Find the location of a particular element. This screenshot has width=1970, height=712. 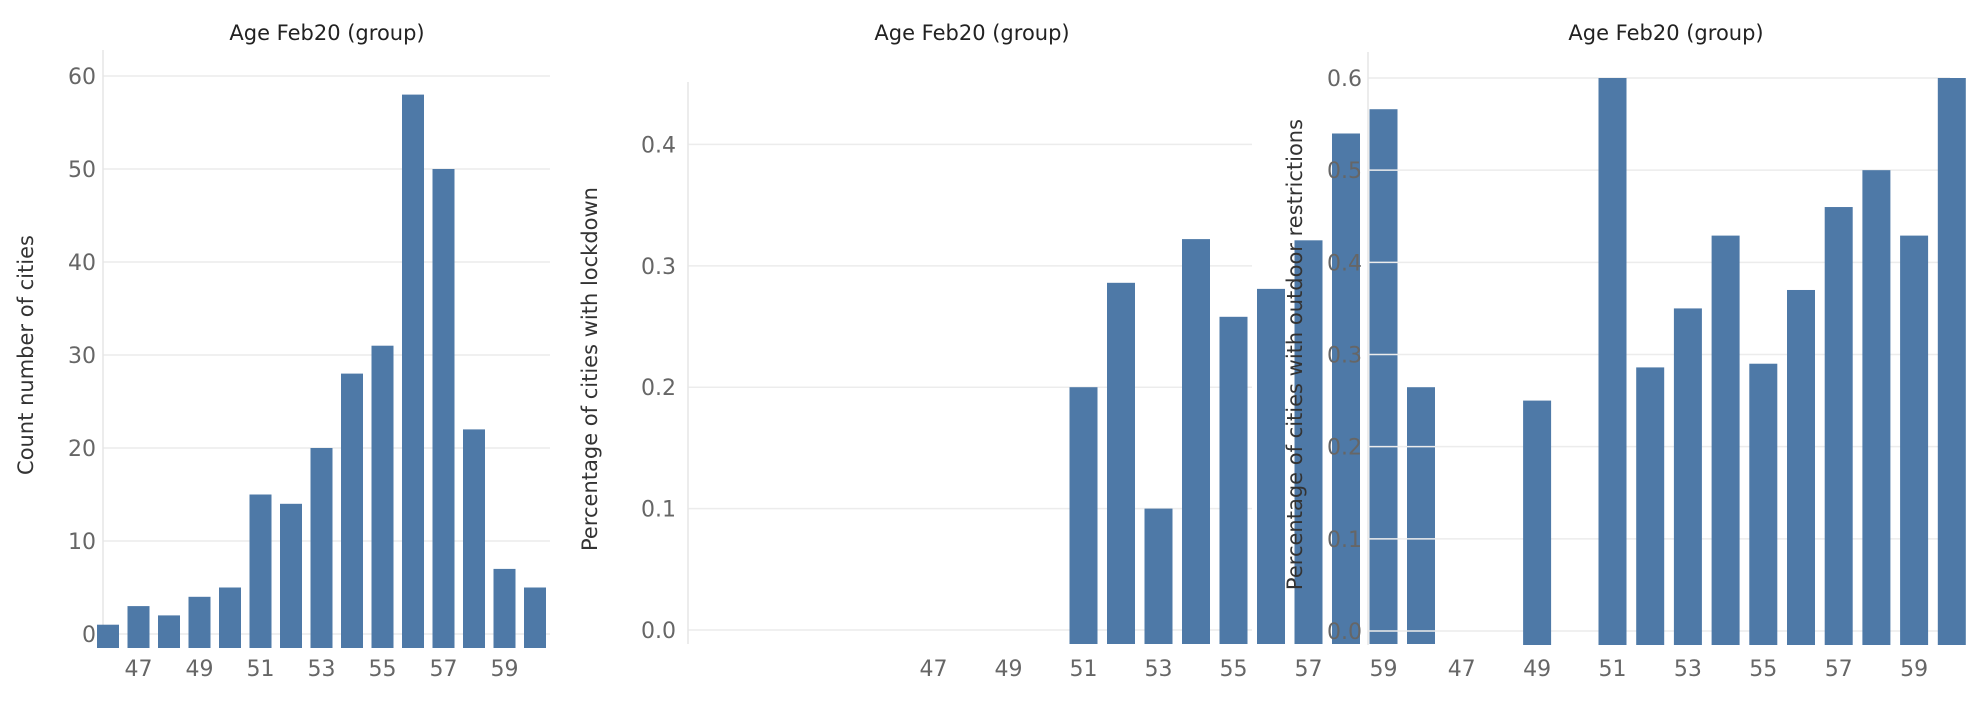

y-tick-label: 0 is located at coordinates (89, 635).